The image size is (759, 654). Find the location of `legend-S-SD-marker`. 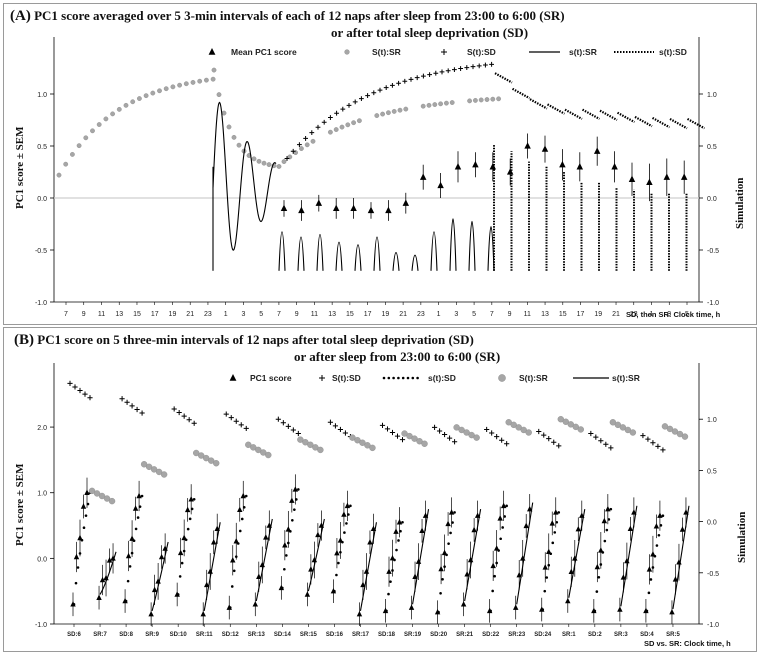

legend-S-SD-marker is located at coordinates (444, 52).